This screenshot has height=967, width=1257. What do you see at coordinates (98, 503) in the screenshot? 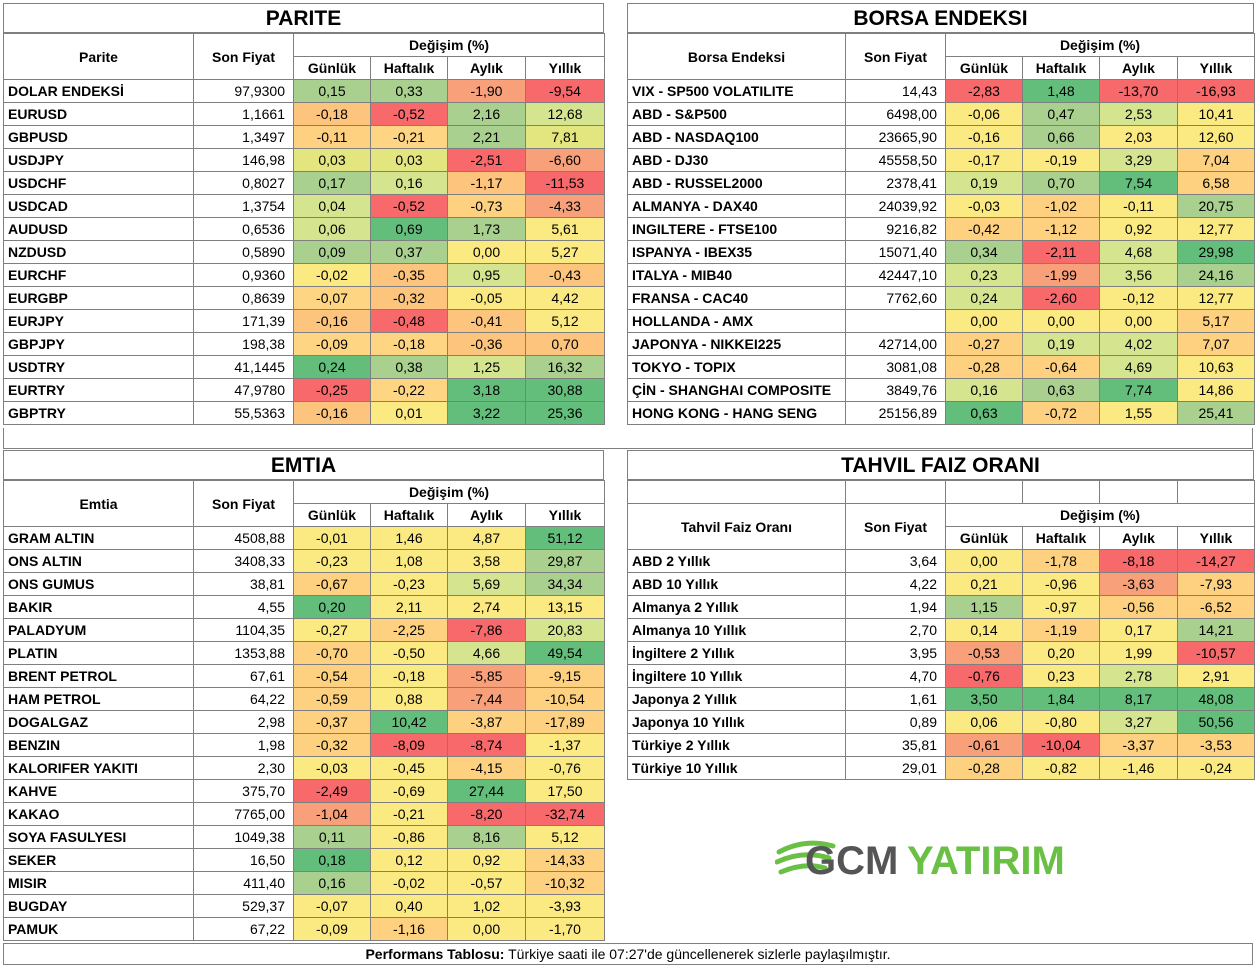
I see `col-header-name: Emtia` at bounding box center [98, 503].